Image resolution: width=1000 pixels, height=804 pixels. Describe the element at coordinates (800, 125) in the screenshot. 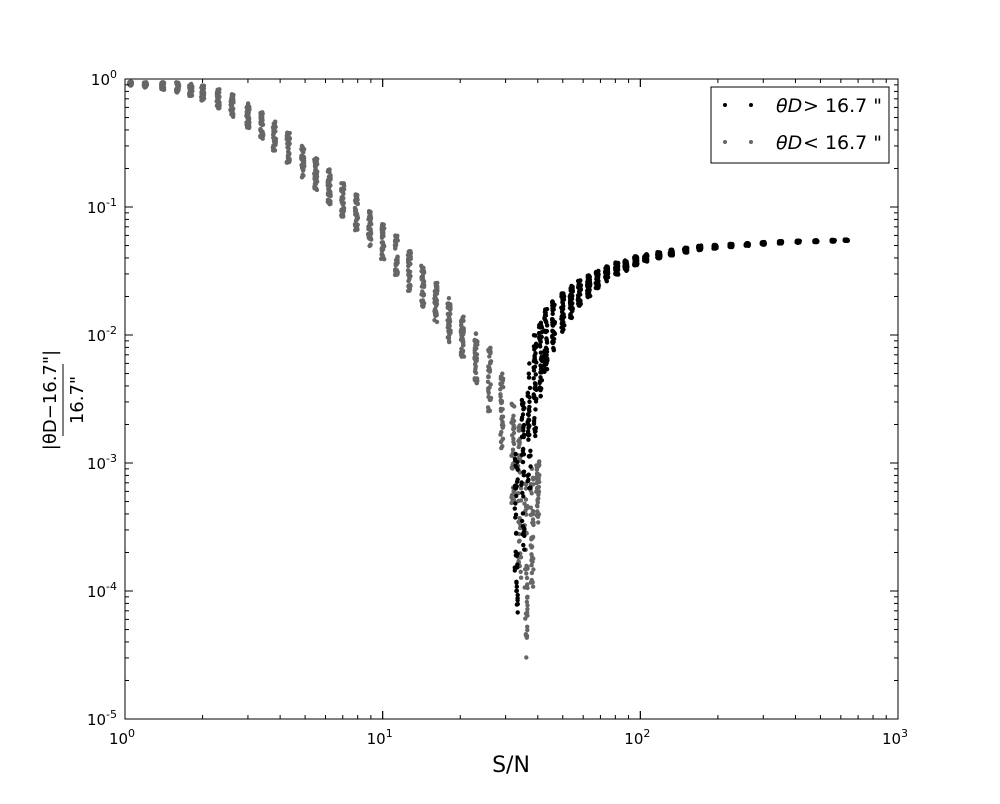

I see `legend: θD > 16.7 " θD < 16.7 "` at that location.